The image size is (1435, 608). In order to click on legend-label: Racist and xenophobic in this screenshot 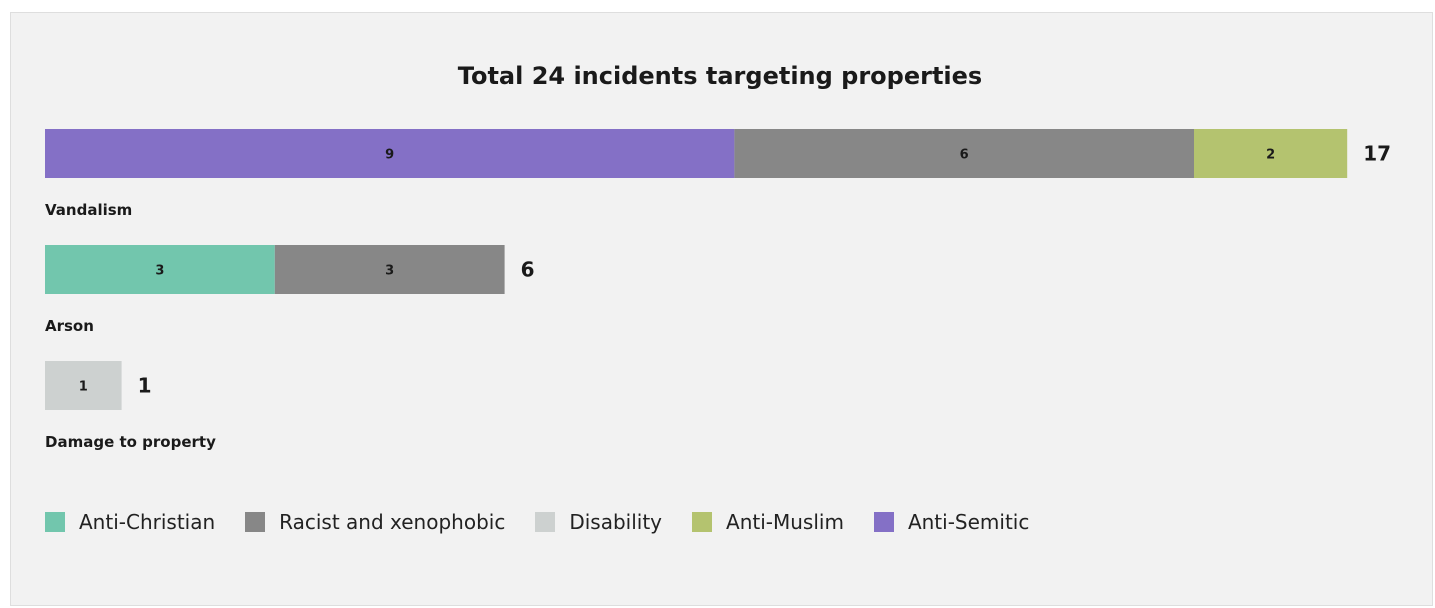, I will do `click(392, 522)`.